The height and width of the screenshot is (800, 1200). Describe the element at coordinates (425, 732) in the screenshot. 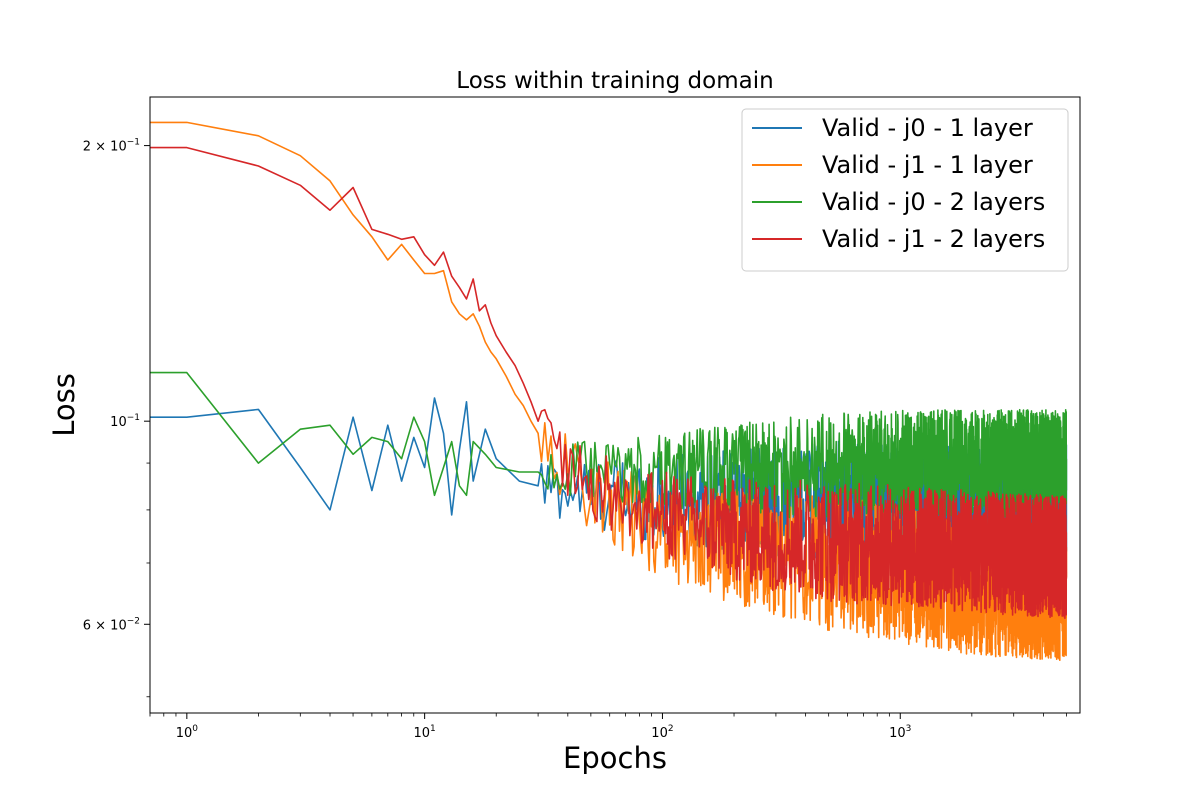

I see `x-tick-label: 10¹` at that location.